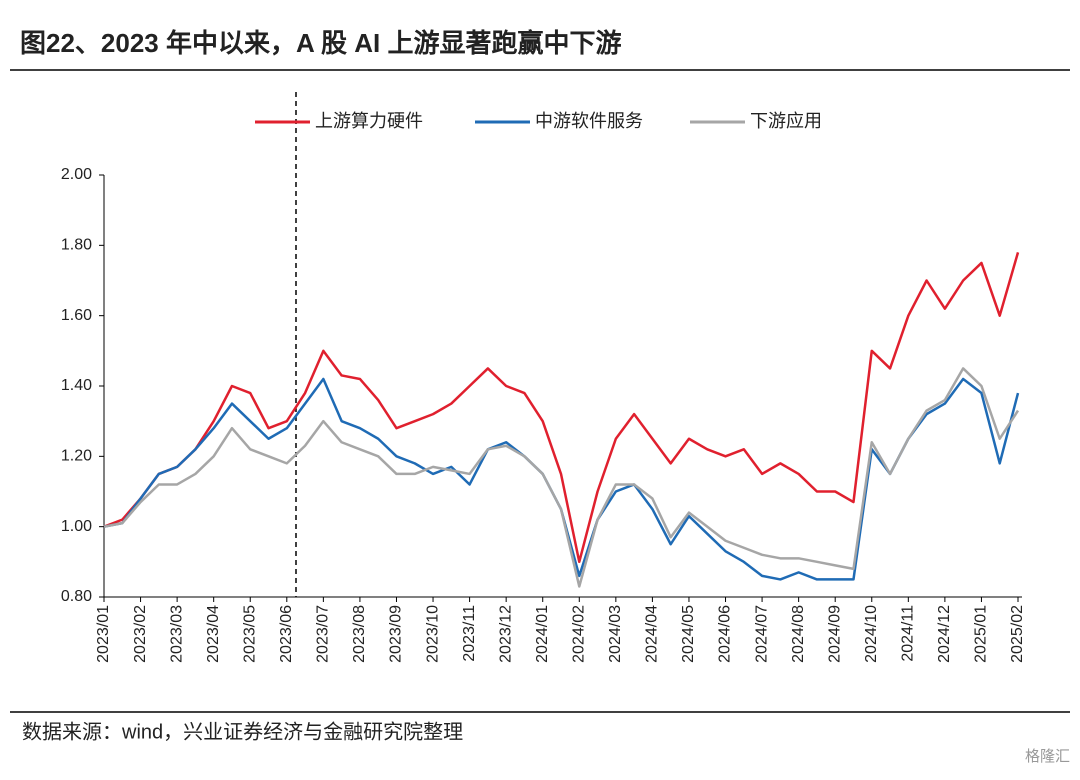 The width and height of the screenshot is (1080, 780). I want to click on x-tick-label: 2024/06, so click(725, 634).